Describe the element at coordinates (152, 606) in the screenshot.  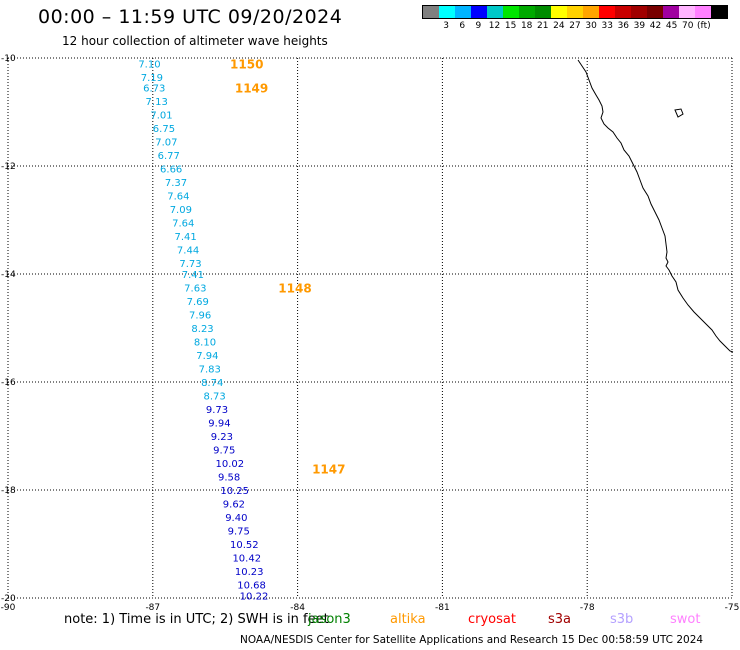
I see `lon-tick-label: -87` at that location.